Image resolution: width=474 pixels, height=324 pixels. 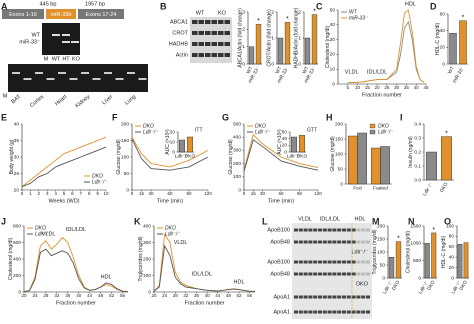 I want to click on annotation: VLDL, so click(x=352, y=73).